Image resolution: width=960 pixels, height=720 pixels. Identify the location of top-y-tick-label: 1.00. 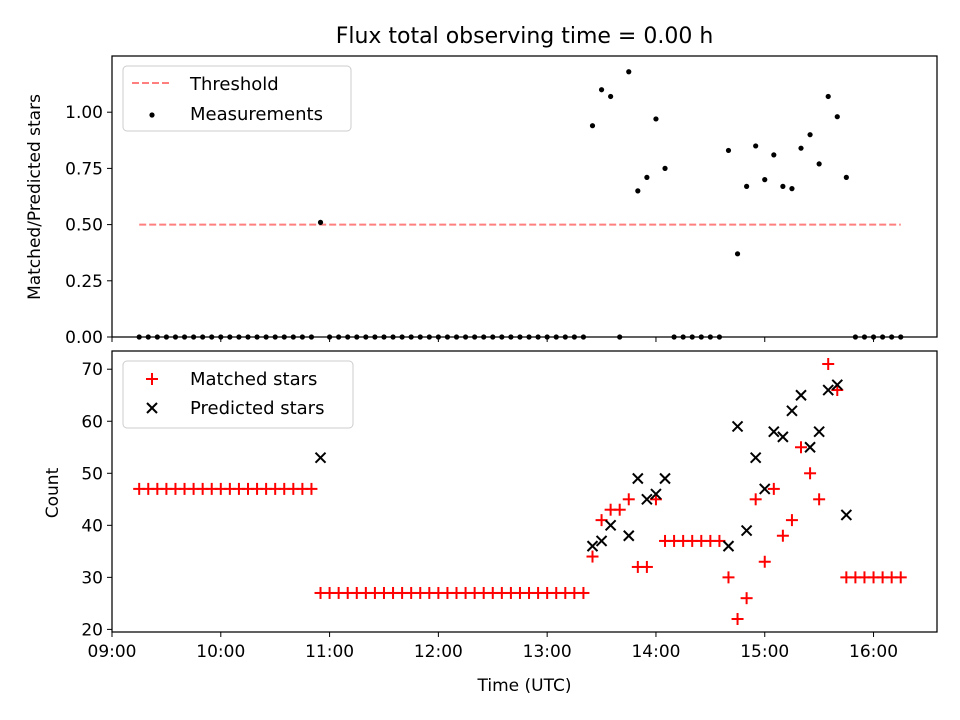
(84, 113).